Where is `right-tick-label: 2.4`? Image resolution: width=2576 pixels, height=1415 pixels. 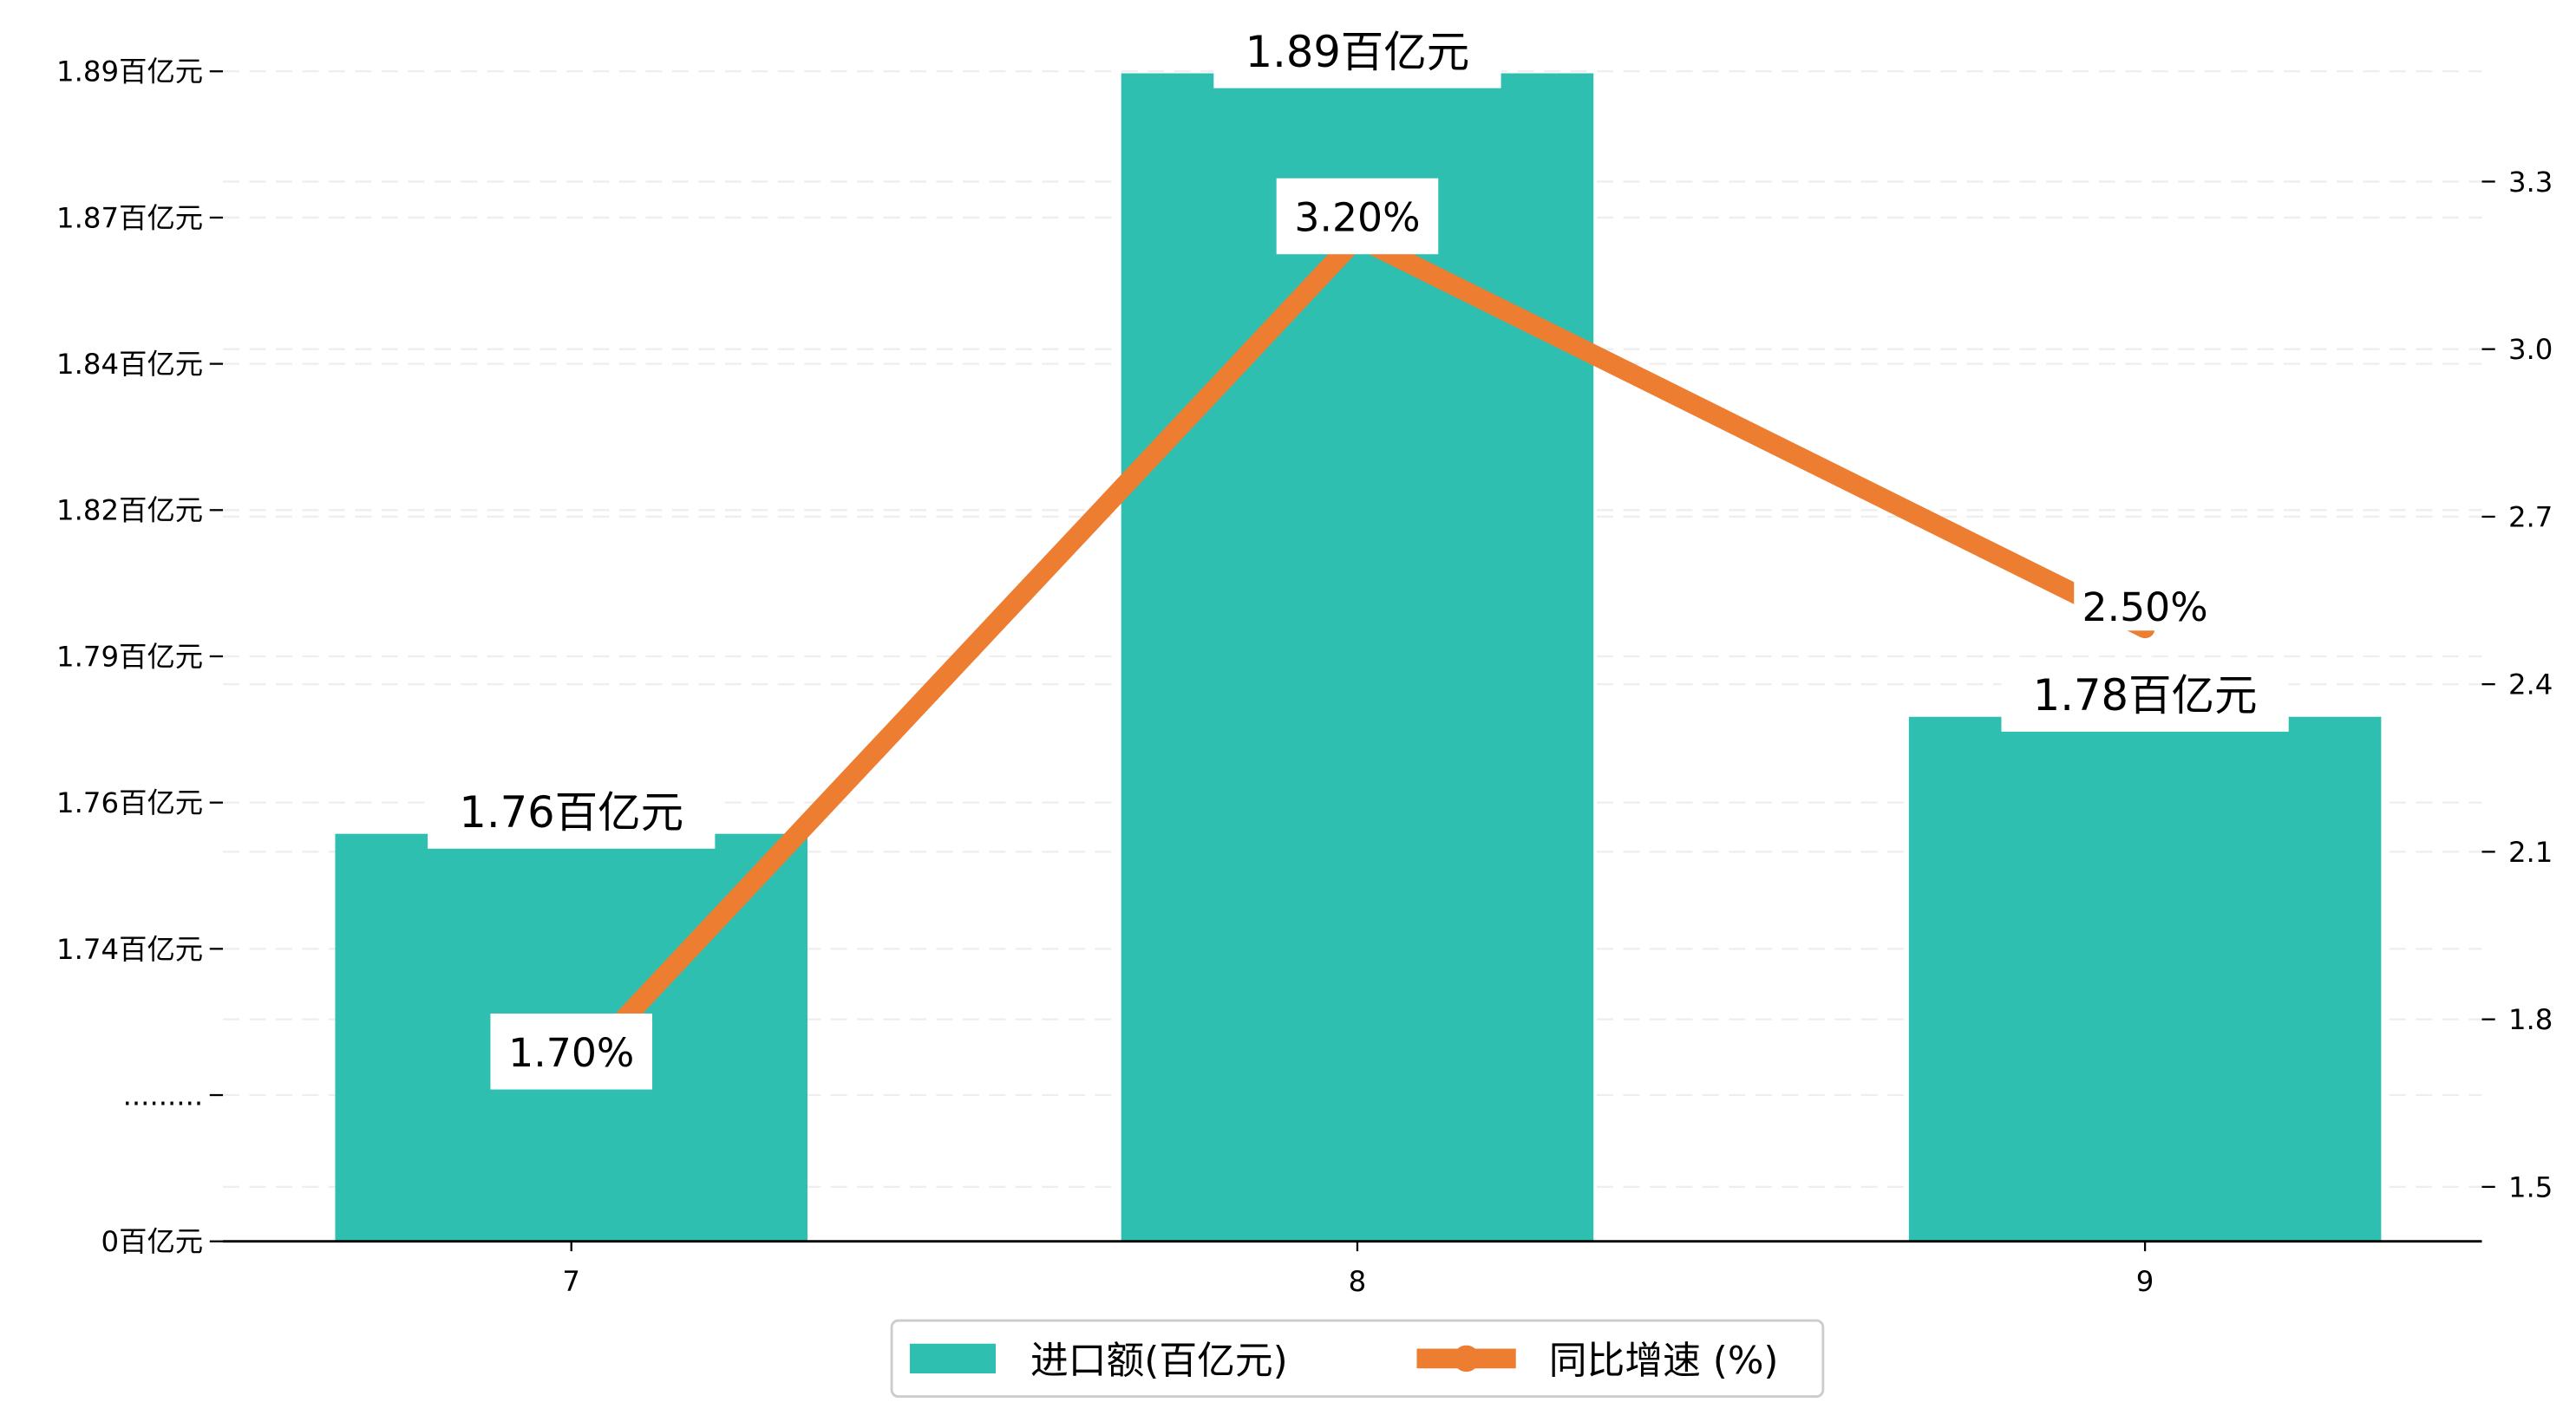
right-tick-label: 2.4 is located at coordinates (2530, 684).